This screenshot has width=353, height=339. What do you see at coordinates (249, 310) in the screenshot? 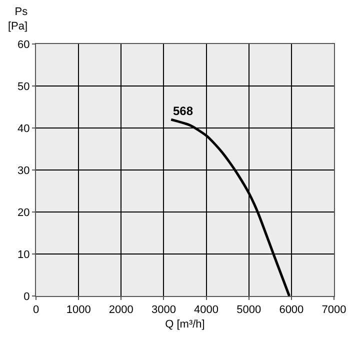
I see `x-tick-label: 5000` at bounding box center [249, 310].